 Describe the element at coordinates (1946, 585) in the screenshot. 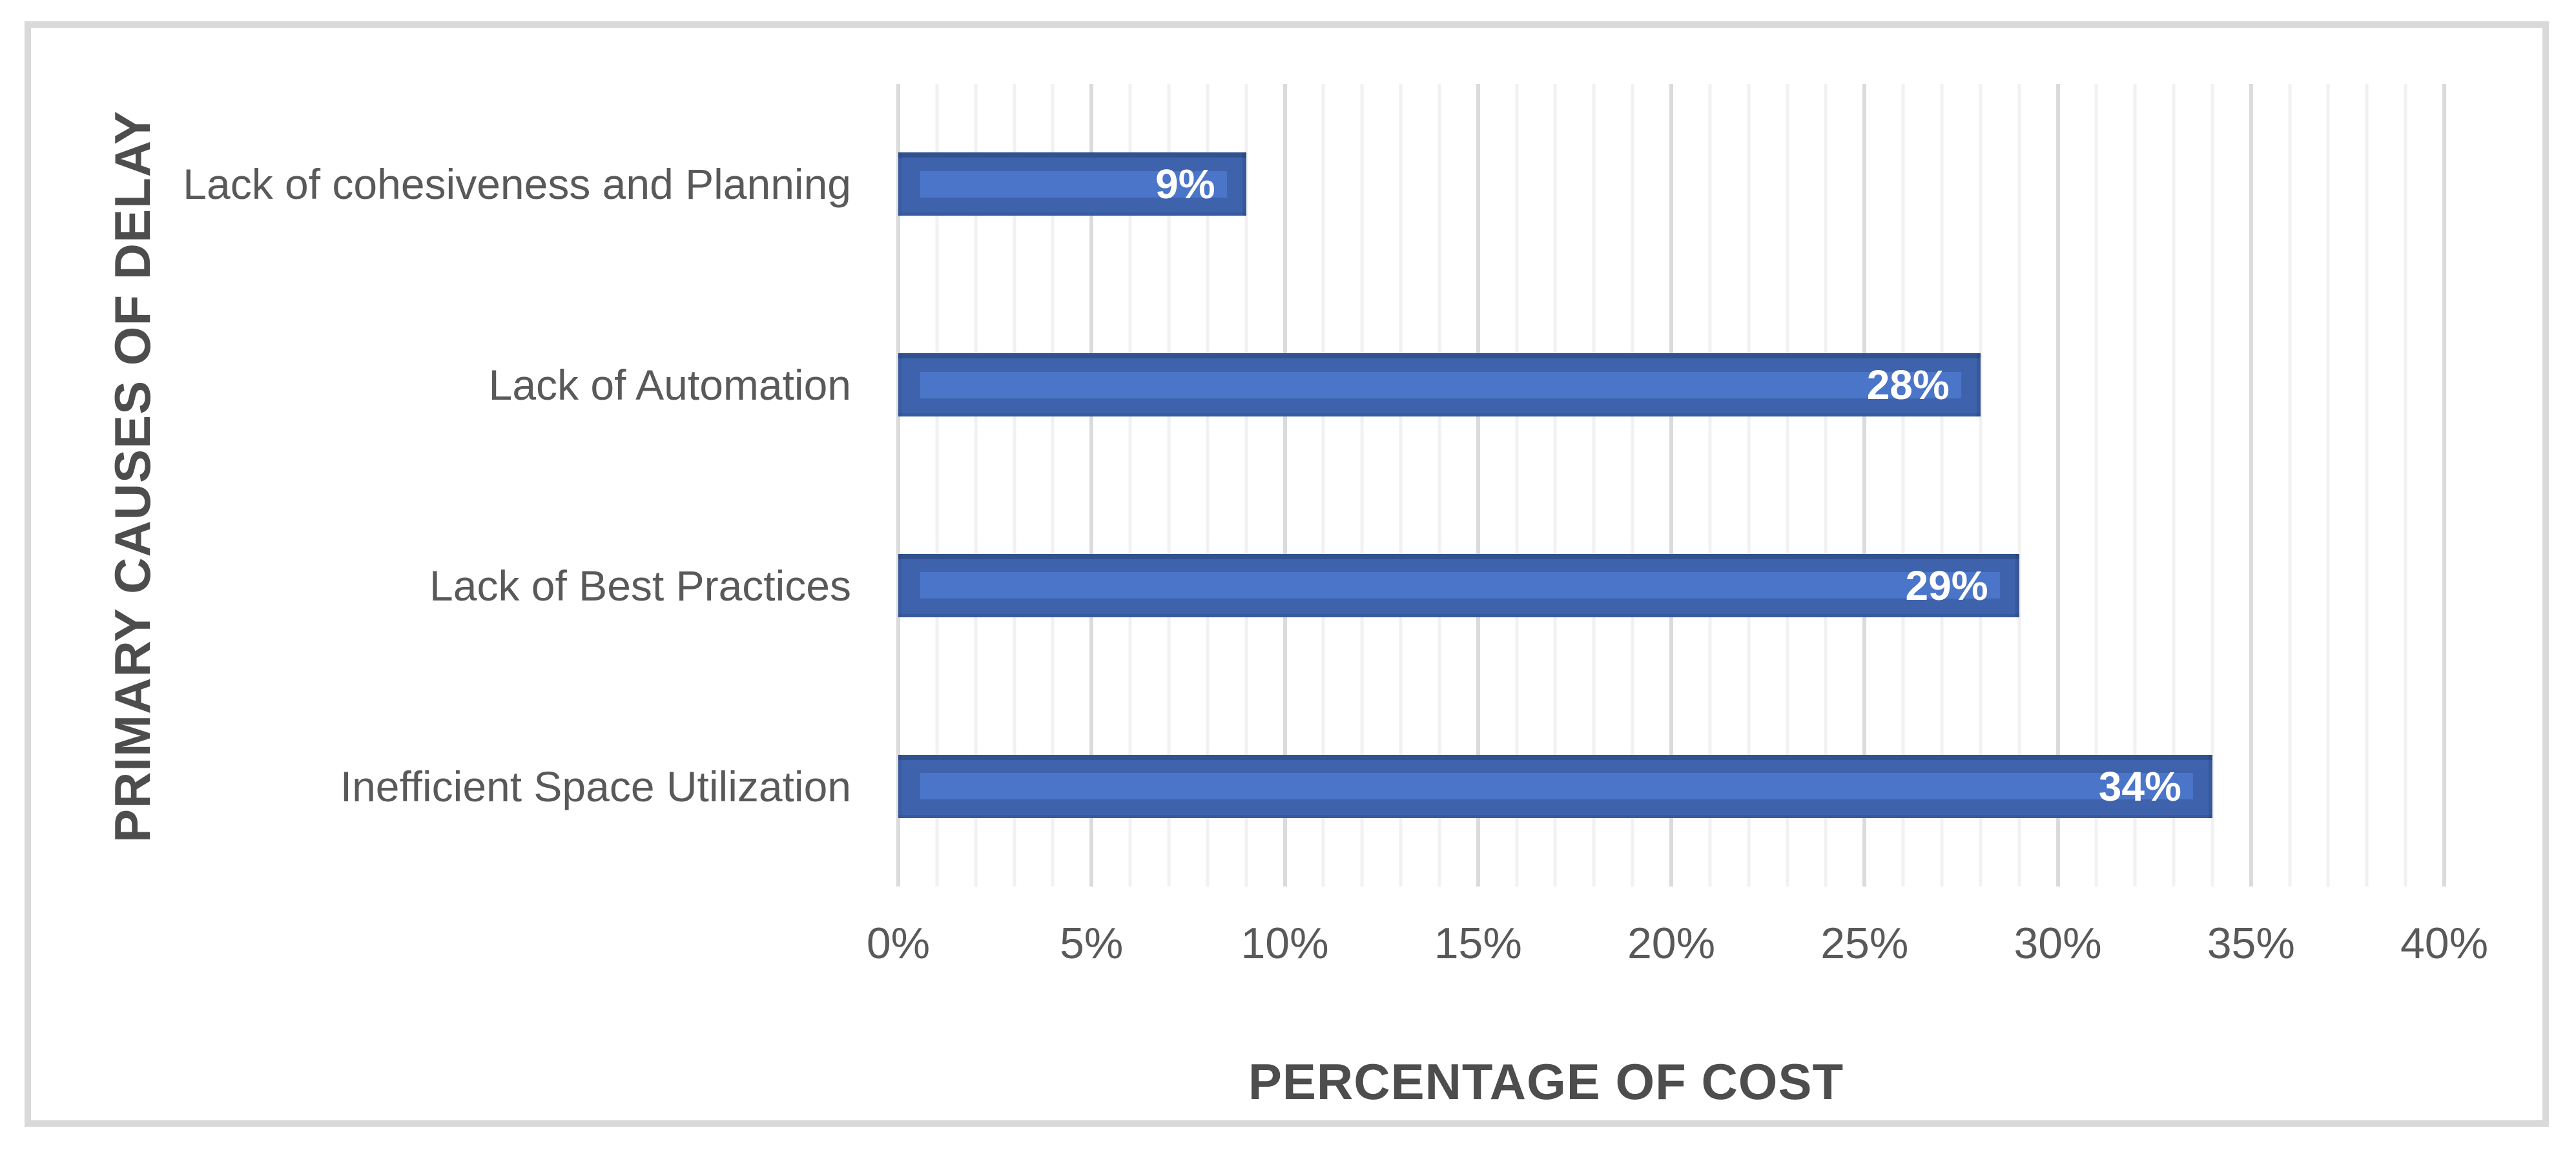

I see `bar-value-label: 29%` at that location.